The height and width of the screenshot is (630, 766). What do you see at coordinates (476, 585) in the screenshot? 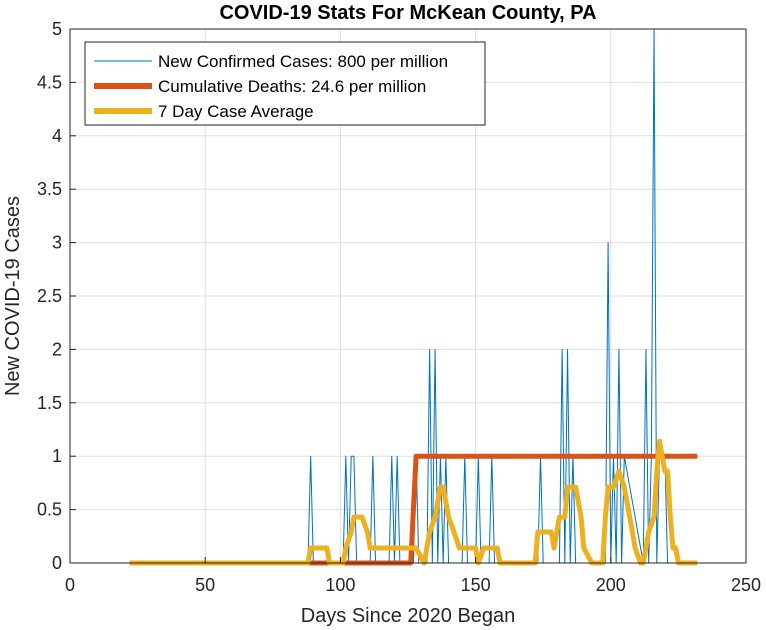
I see `x-tick-label: 150` at bounding box center [476, 585].